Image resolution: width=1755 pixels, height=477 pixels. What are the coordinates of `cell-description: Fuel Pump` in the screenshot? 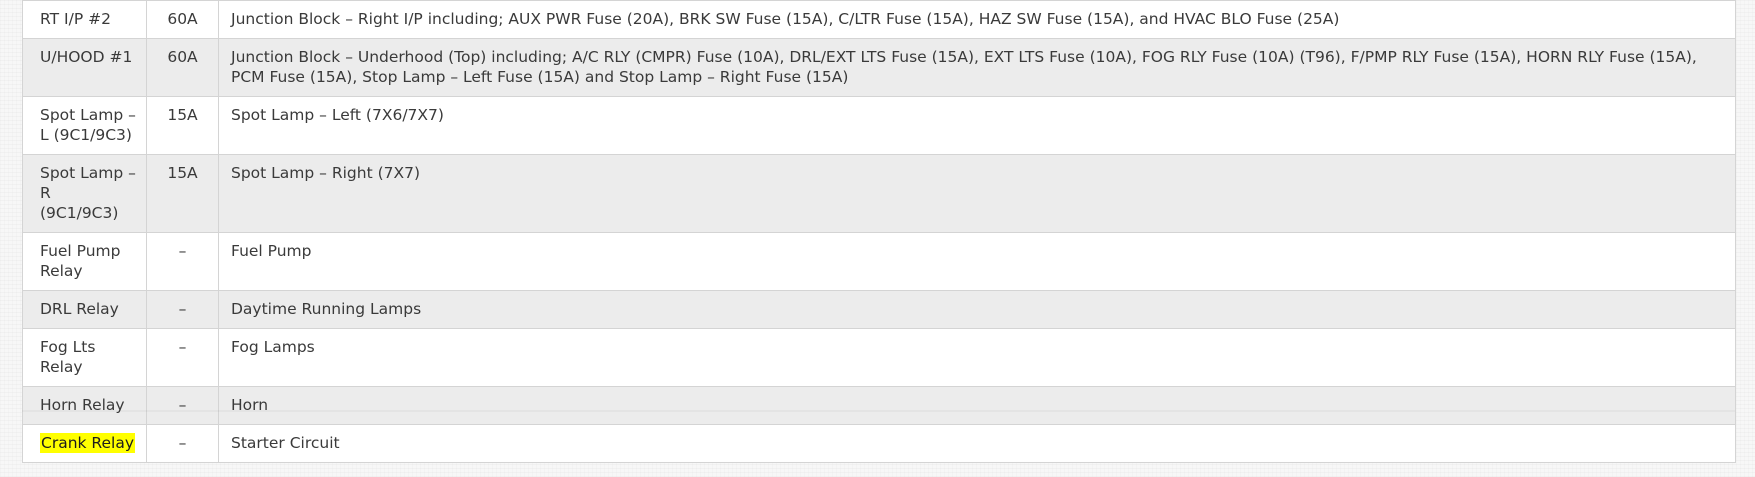 It's located at (977, 261).